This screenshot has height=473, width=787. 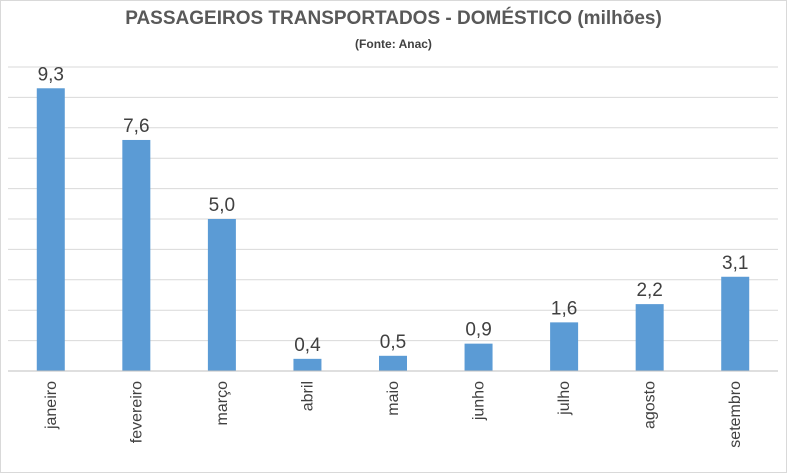 What do you see at coordinates (393, 44) in the screenshot?
I see `chart-subtitle: (Fonte: Anac)` at bounding box center [393, 44].